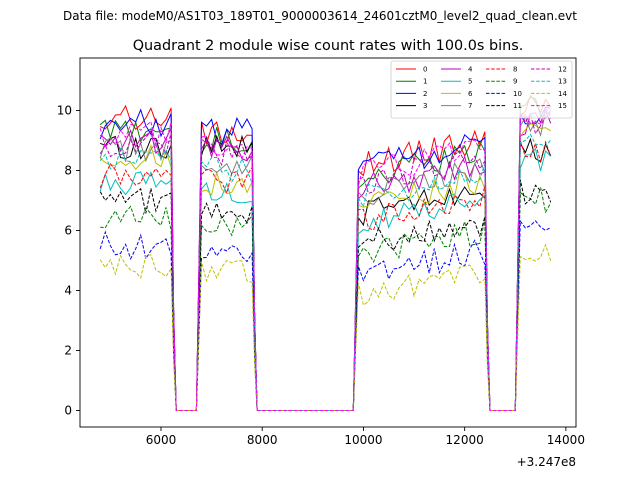  I want to click on x-offset-label: +3.247e8, so click(546, 462).